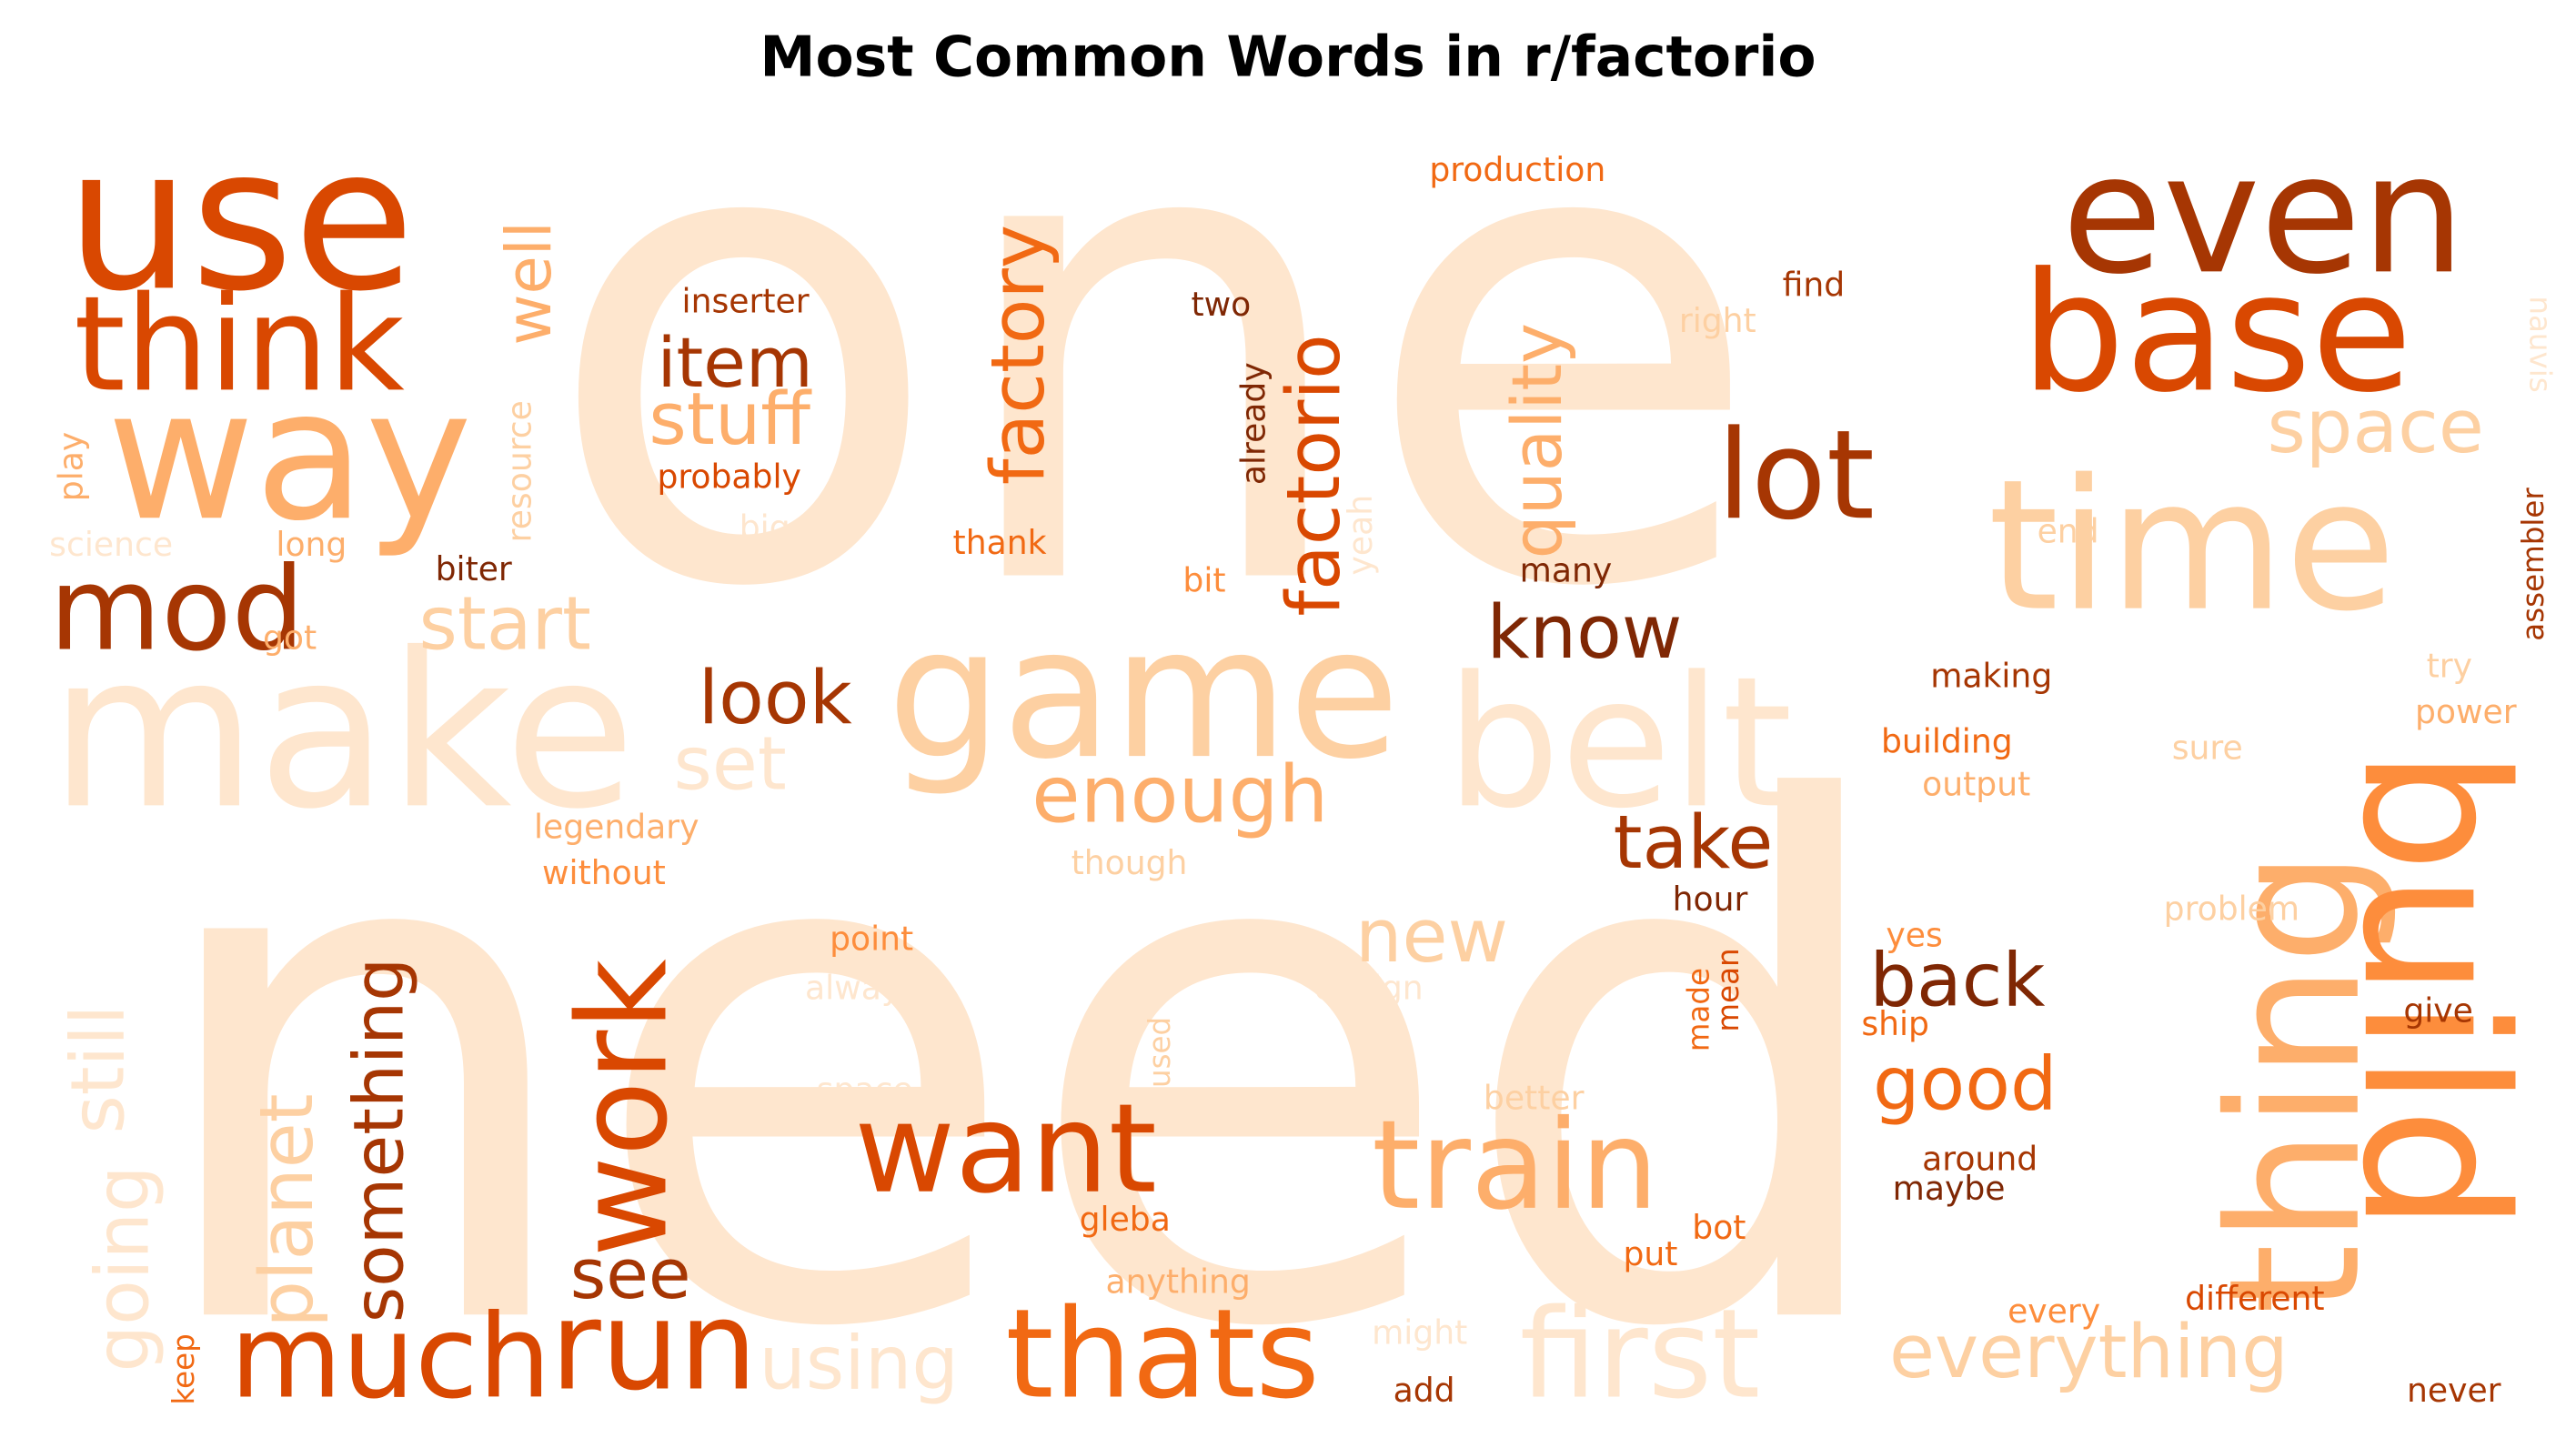  What do you see at coordinates (728, 477) in the screenshot?
I see `word: probably` at bounding box center [728, 477].